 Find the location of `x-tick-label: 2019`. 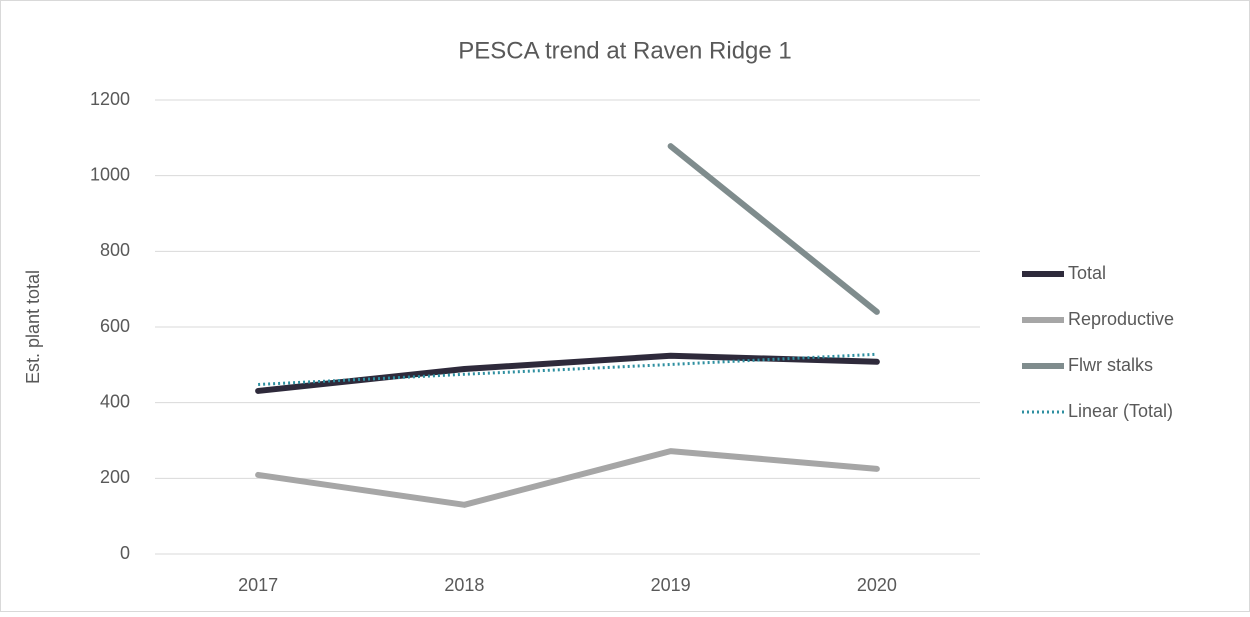

x-tick-label: 2019 is located at coordinates (671, 585).